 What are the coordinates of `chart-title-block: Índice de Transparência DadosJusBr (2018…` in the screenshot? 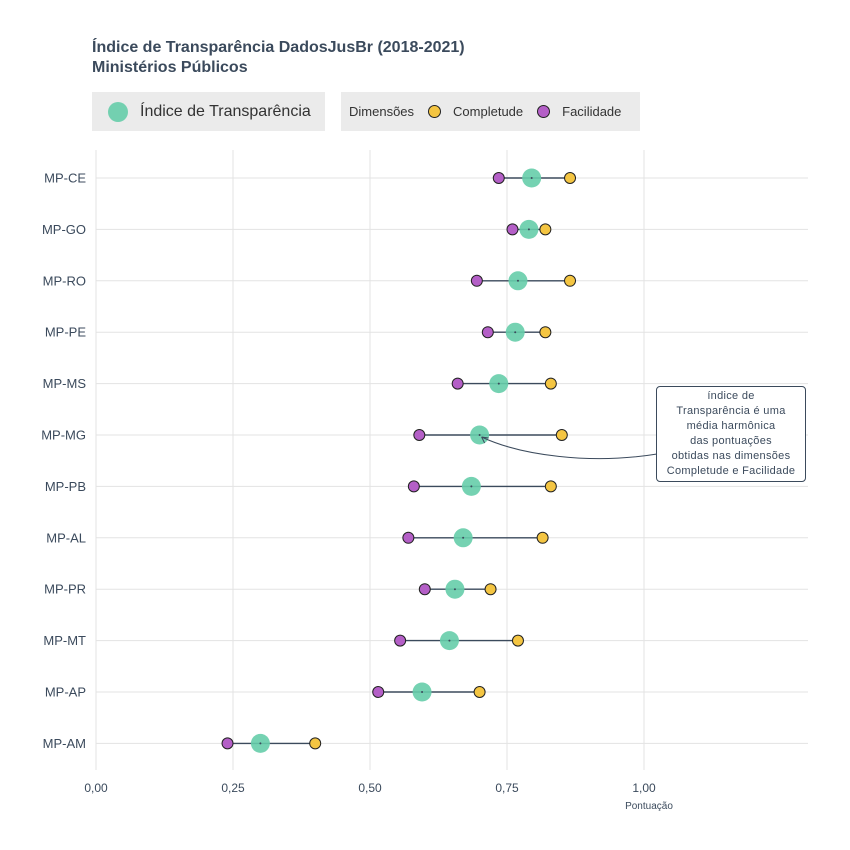 It's located at (278, 58).